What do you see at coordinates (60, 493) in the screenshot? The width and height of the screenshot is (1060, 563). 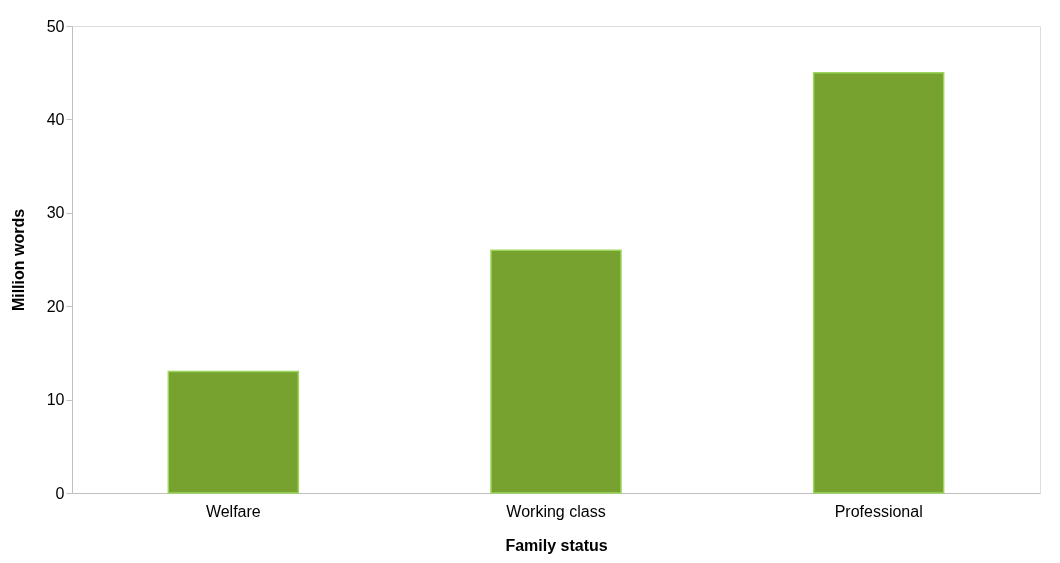 I see `y-tick-label: 0` at bounding box center [60, 493].